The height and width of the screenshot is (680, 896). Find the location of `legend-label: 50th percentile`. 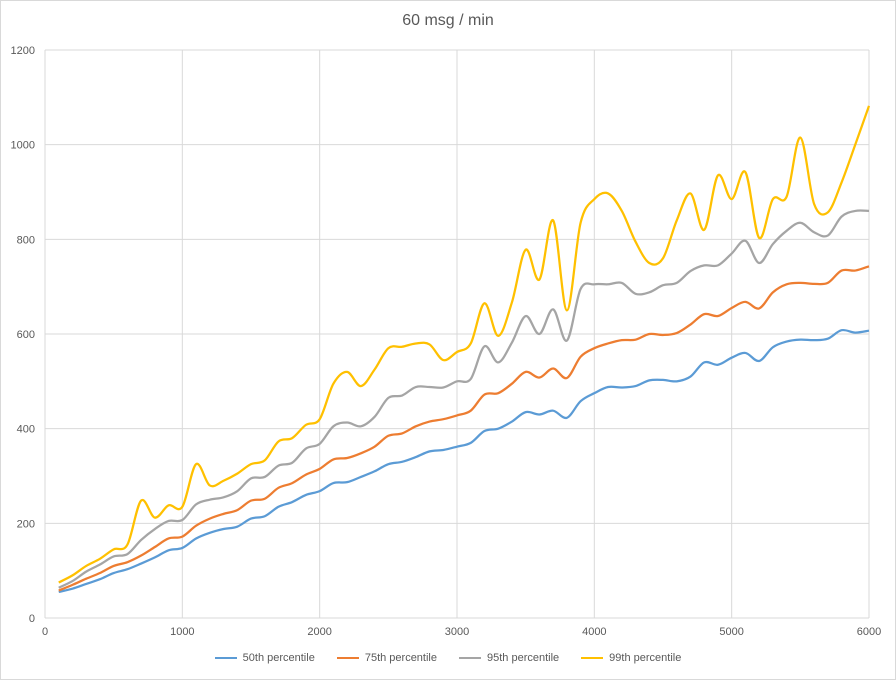

legend-label: 50th percentile is located at coordinates (278, 658).